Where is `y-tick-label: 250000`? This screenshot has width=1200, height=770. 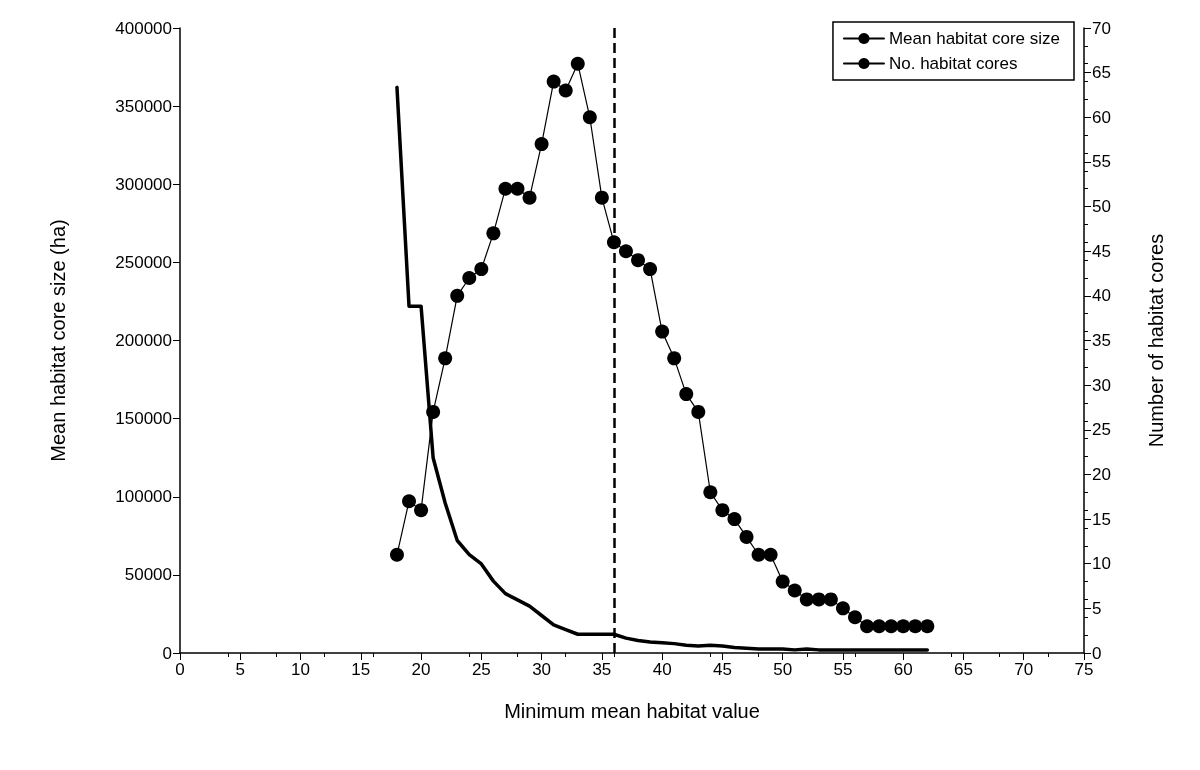
y-tick-label: 250000 is located at coordinates (143, 262).